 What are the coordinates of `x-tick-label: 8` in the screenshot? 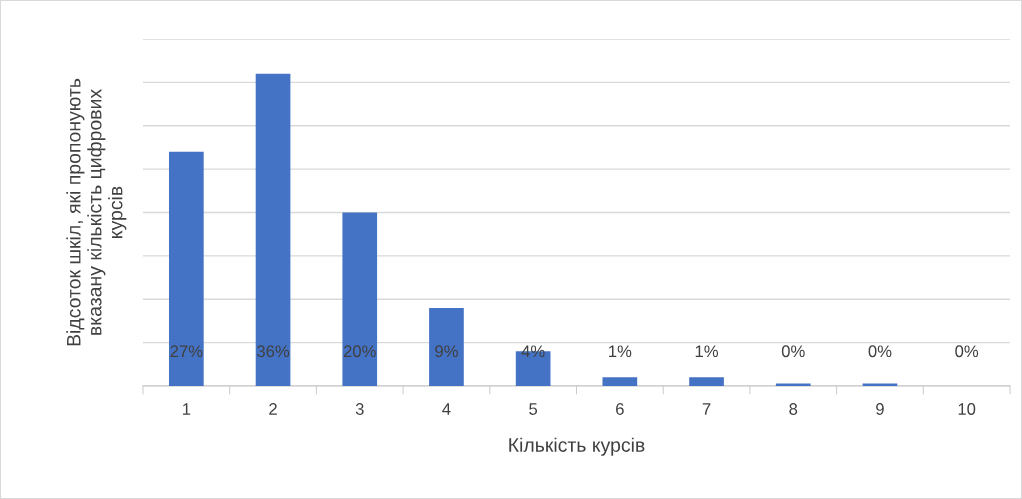 It's located at (793, 409).